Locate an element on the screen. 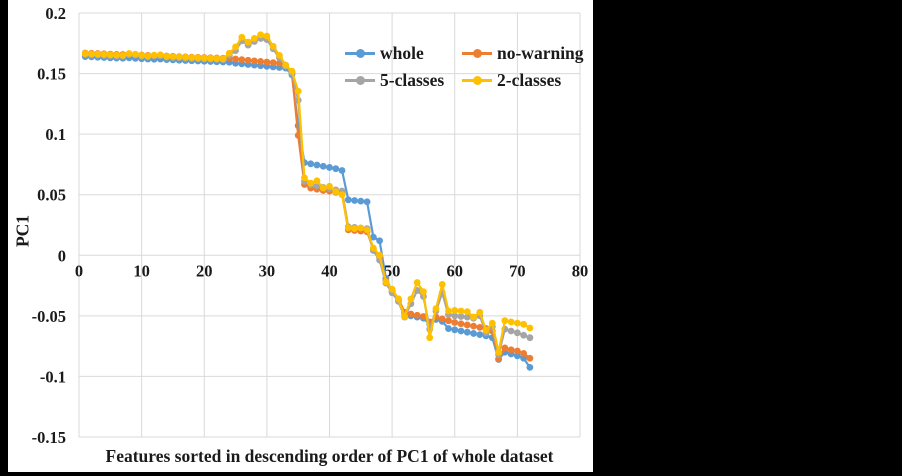 The image size is (902, 476). legend-item-no-warning: no-warning is located at coordinates (523, 53).